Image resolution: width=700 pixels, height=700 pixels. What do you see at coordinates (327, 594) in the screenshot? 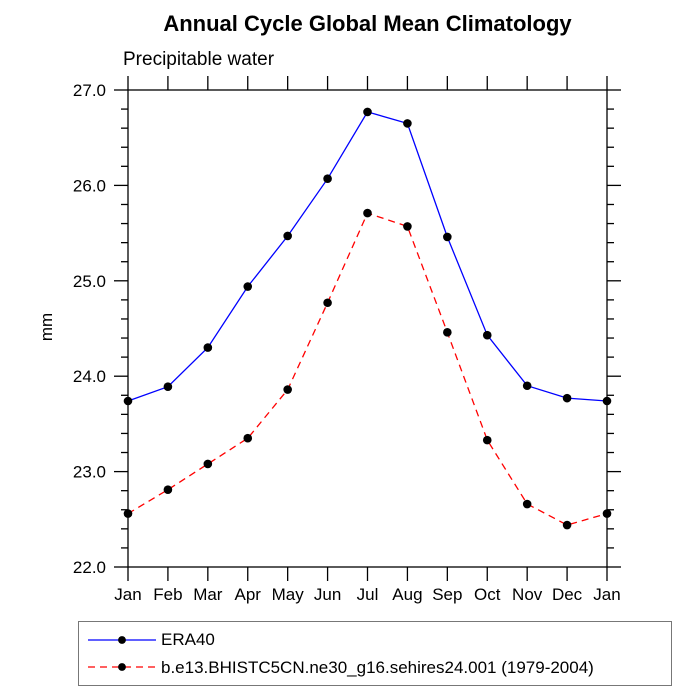
I see `x-tick-label: Jun` at bounding box center [327, 594].